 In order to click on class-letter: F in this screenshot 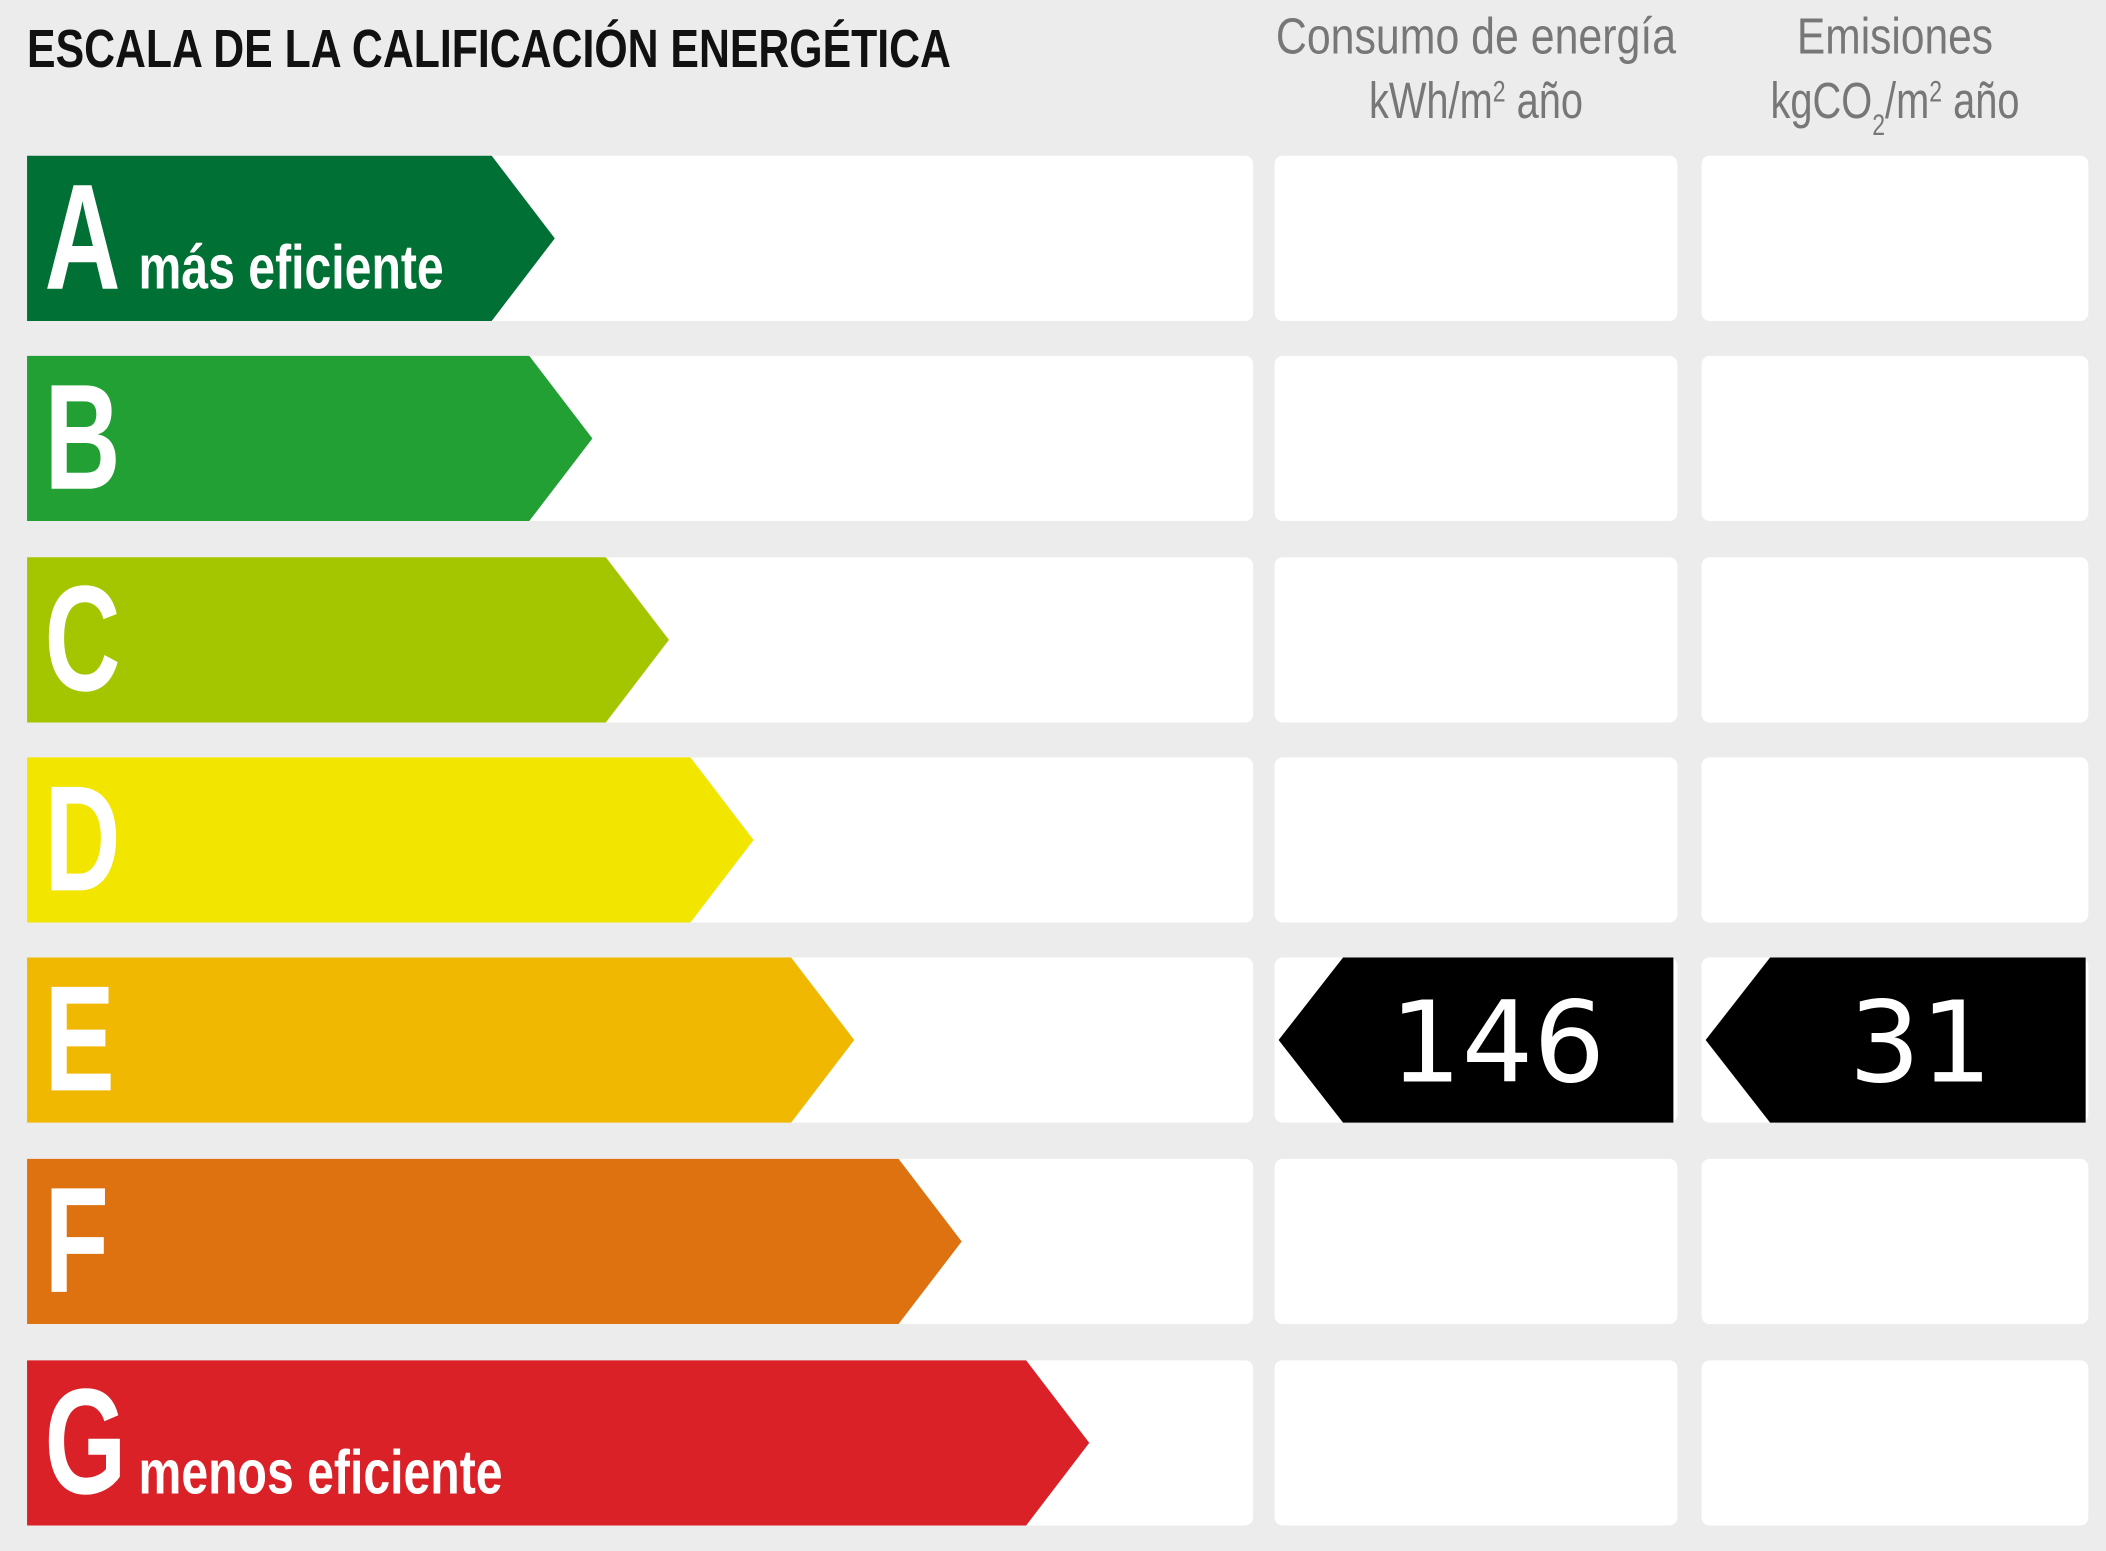, I will do `click(77, 1239)`.